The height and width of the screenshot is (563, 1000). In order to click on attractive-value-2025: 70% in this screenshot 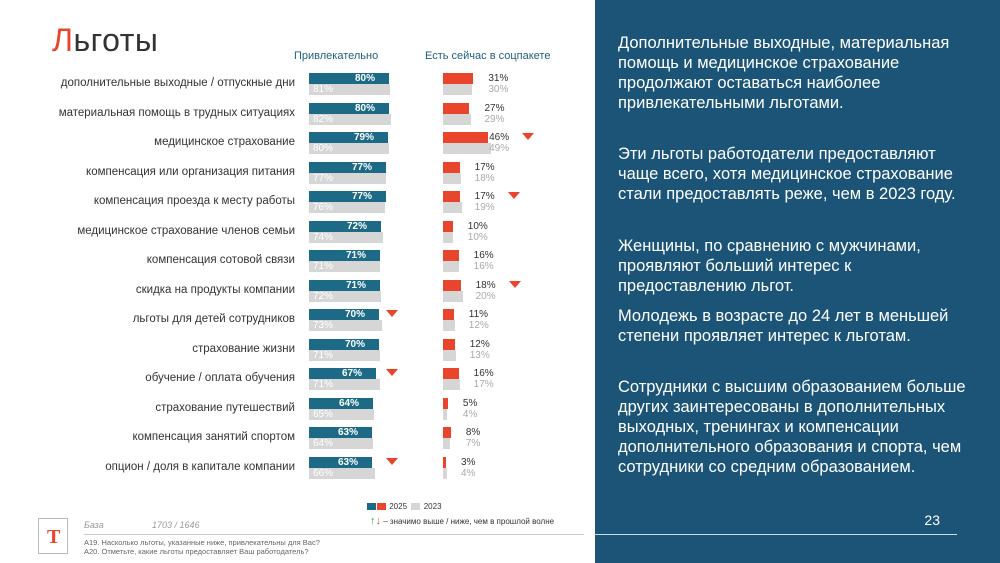, I will do `click(355, 314)`.